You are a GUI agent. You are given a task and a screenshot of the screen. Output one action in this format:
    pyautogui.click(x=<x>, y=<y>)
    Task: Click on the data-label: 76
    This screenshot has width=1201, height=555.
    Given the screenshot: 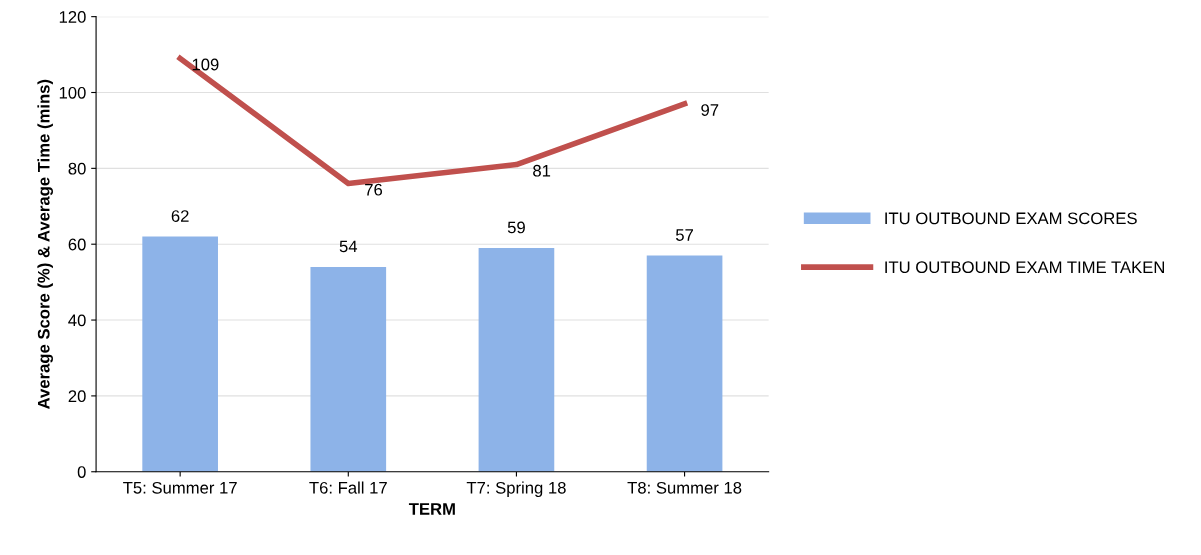 What is the action you would take?
    pyautogui.click(x=374, y=189)
    